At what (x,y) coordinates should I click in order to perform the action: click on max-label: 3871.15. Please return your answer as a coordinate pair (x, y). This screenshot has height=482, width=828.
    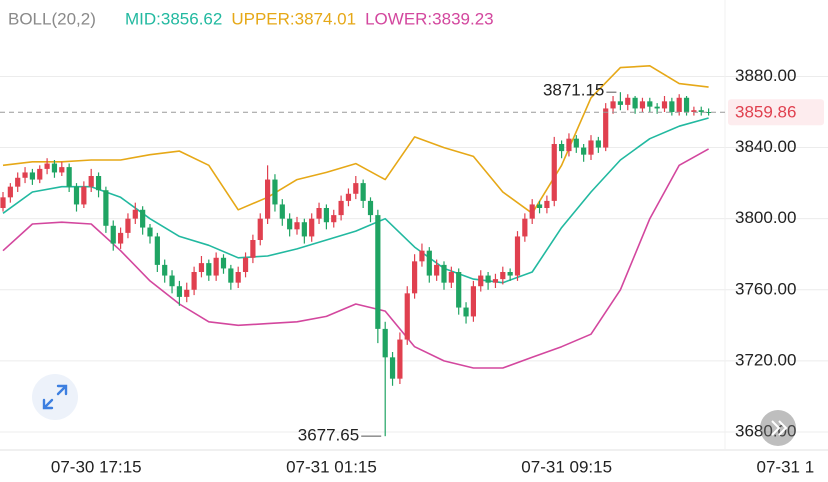
    Looking at the image, I should click on (573, 90).